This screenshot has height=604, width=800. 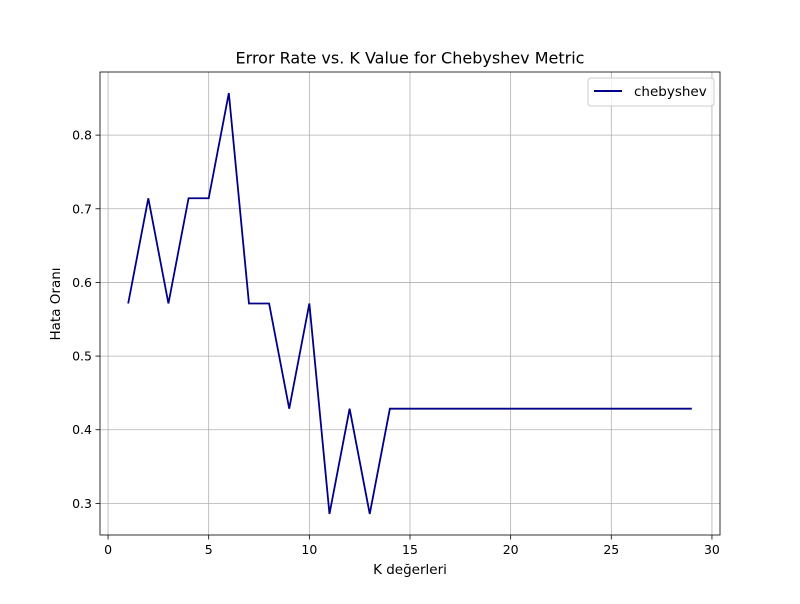 I want to click on legend: chebyshev, so click(x=651, y=92).